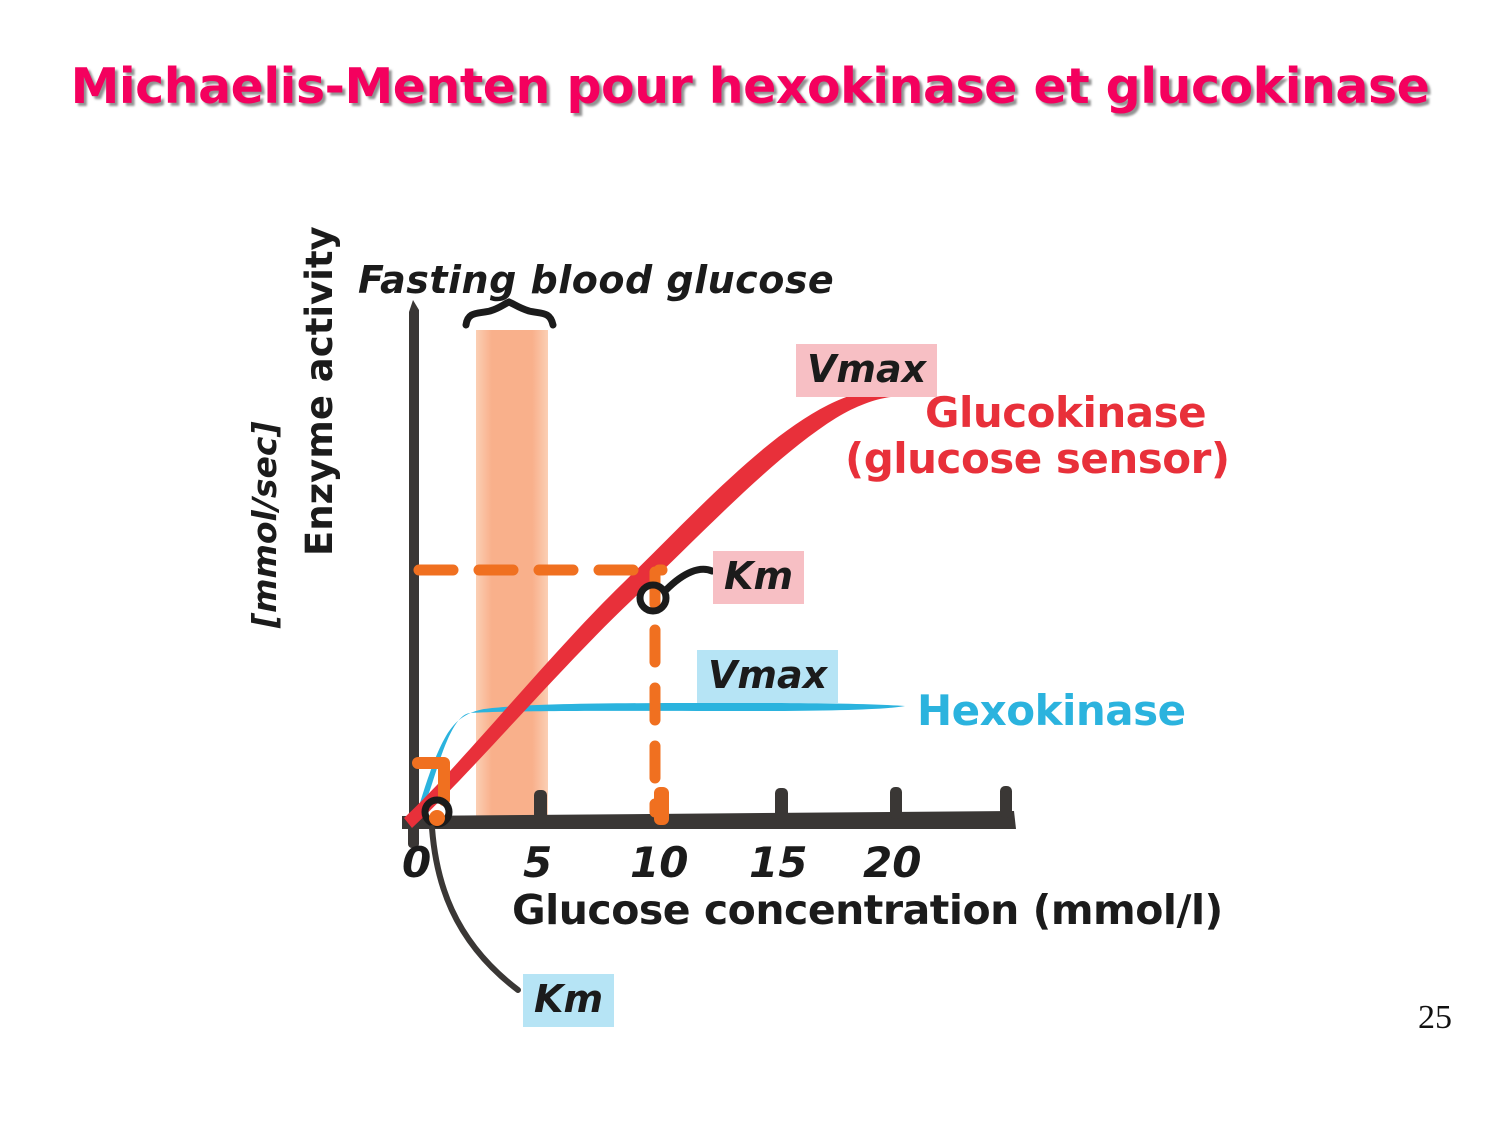 This screenshot has height=1125, width=1500. I want to click on hexokinase-km-step-guide, so click(431, 781).